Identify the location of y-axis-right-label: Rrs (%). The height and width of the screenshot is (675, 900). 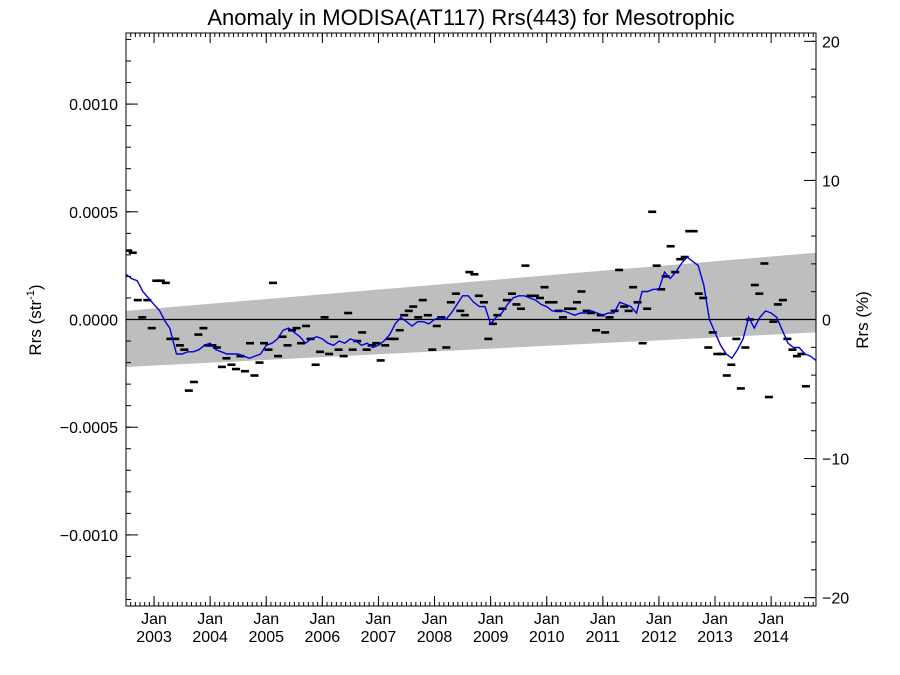
(862, 320).